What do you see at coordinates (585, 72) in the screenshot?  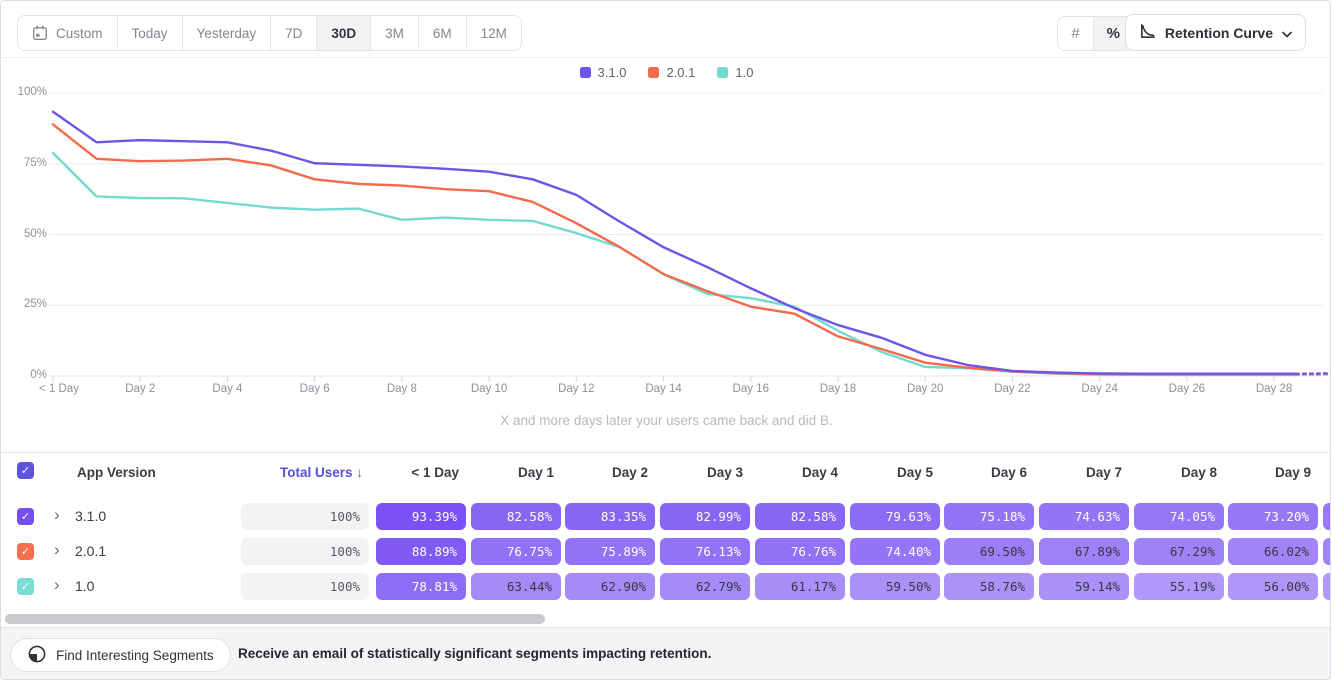 I see `legend-swatch` at bounding box center [585, 72].